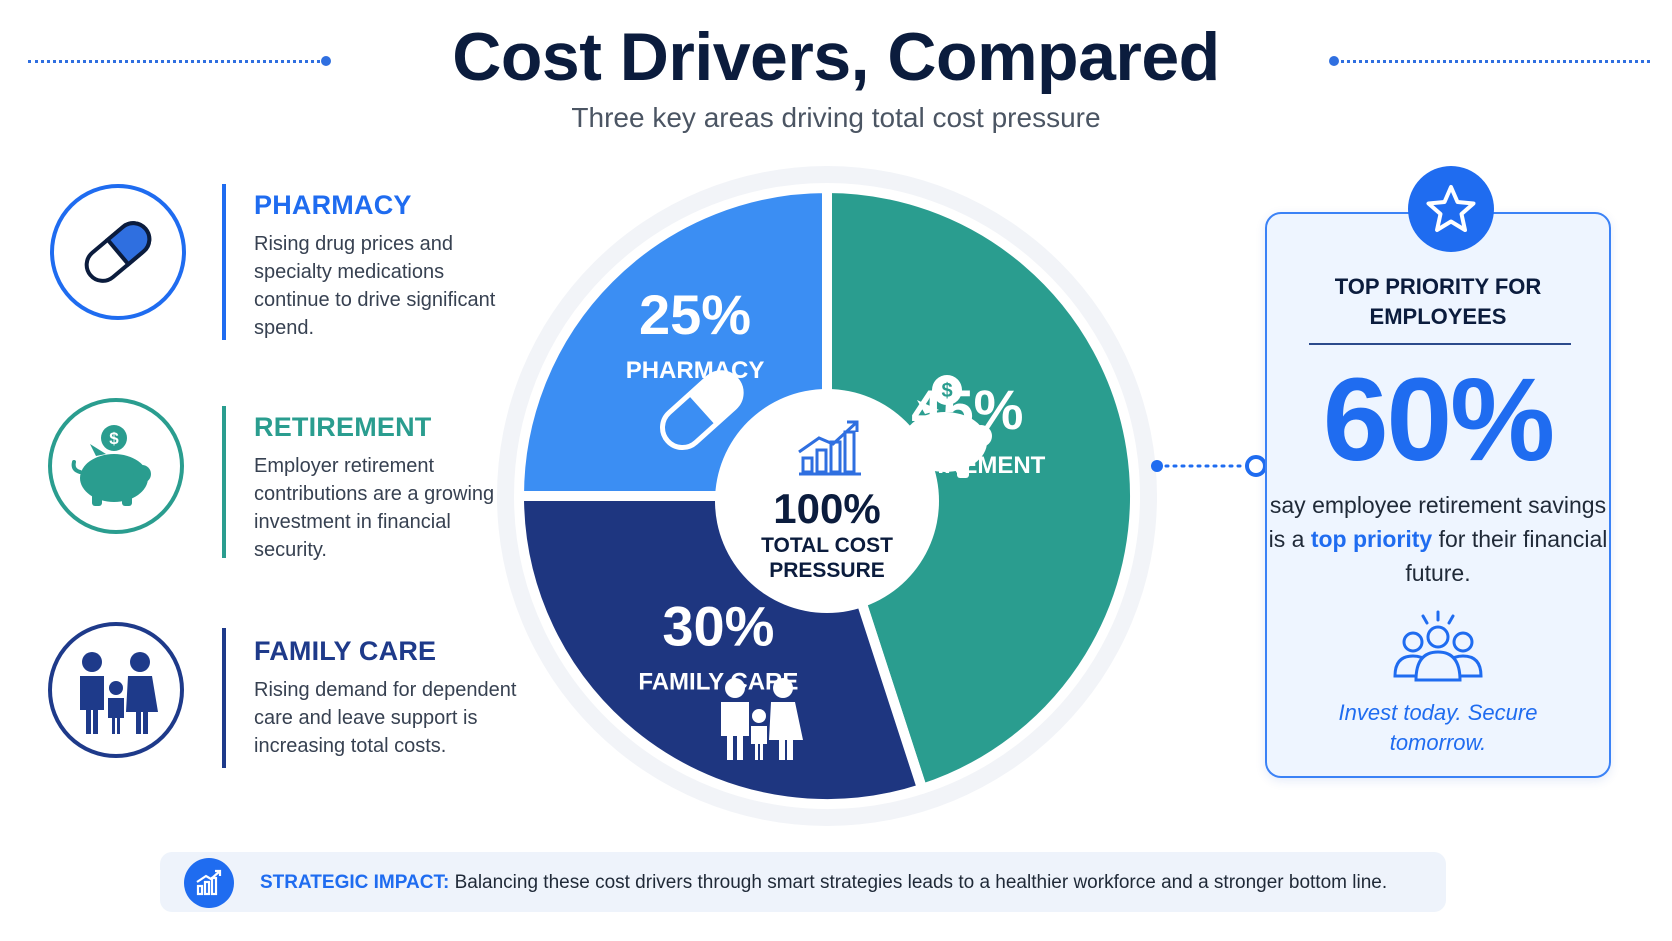 The height and width of the screenshot is (941, 1672). I want to click on pie-pharmacy-pill-icon, so click(702, 410).